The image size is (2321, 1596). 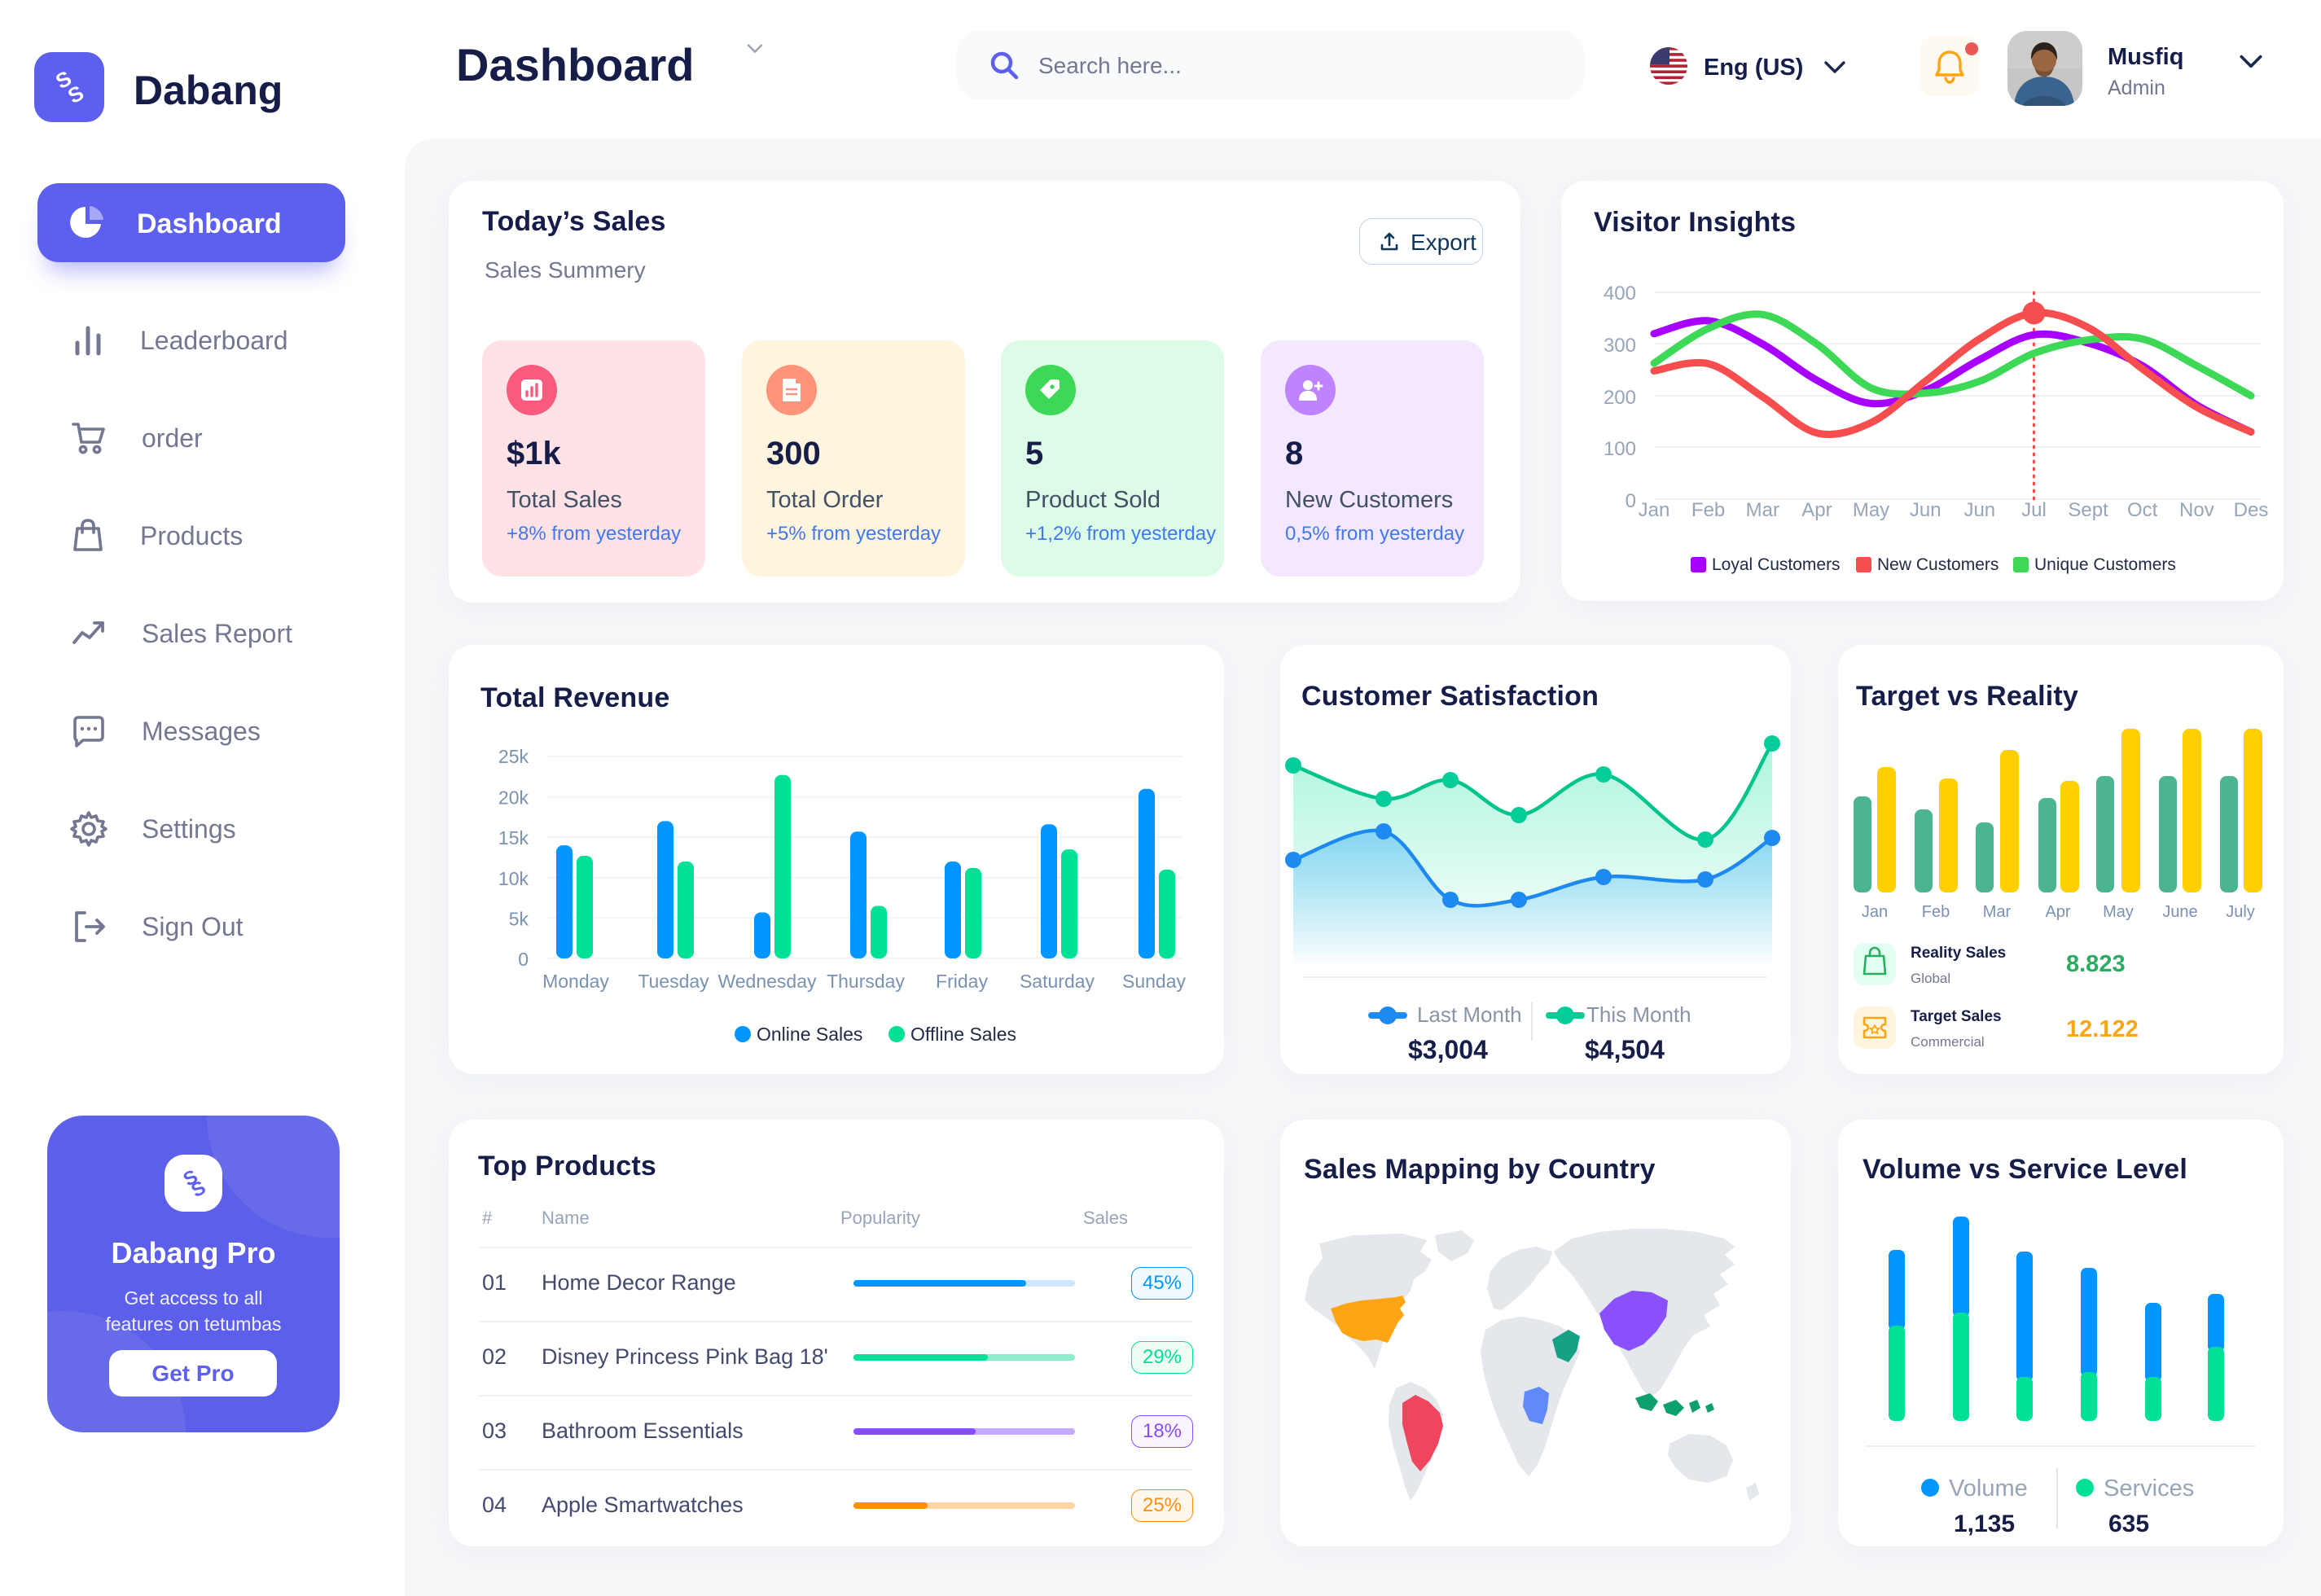 I want to click on svg-text: Saturday, so click(x=1057, y=982).